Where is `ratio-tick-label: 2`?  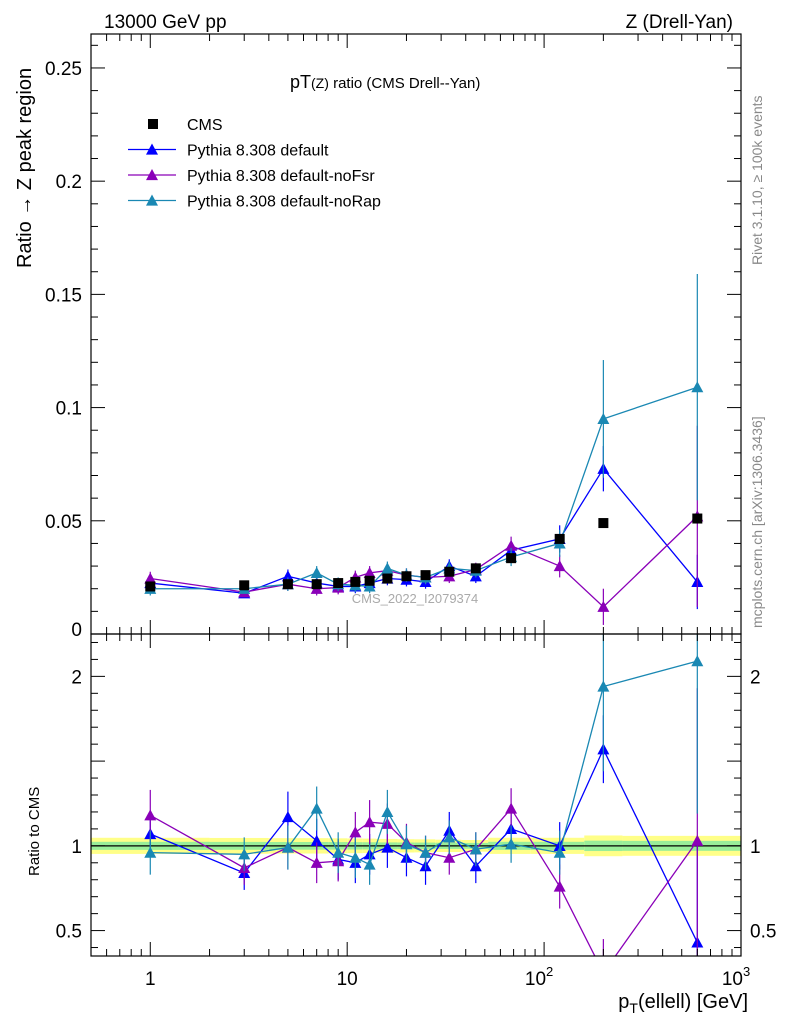 ratio-tick-label: 2 is located at coordinates (76, 677).